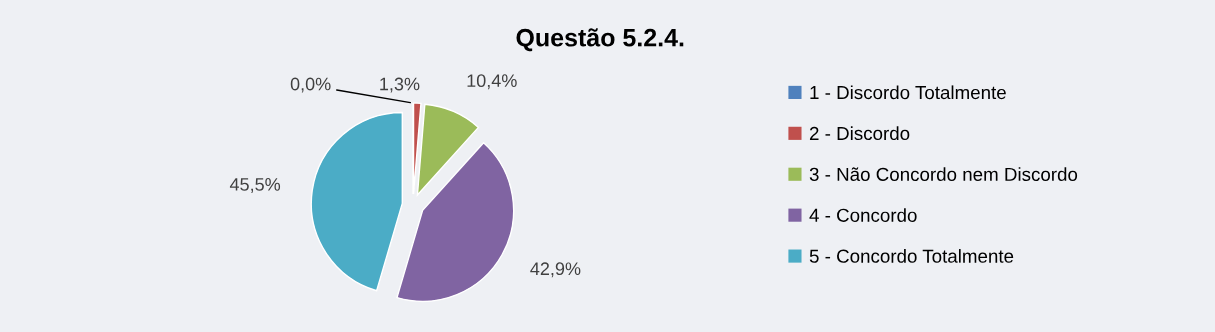 The height and width of the screenshot is (332, 1215). What do you see at coordinates (255, 185) in the screenshot?
I see `data-label: 45,5%` at bounding box center [255, 185].